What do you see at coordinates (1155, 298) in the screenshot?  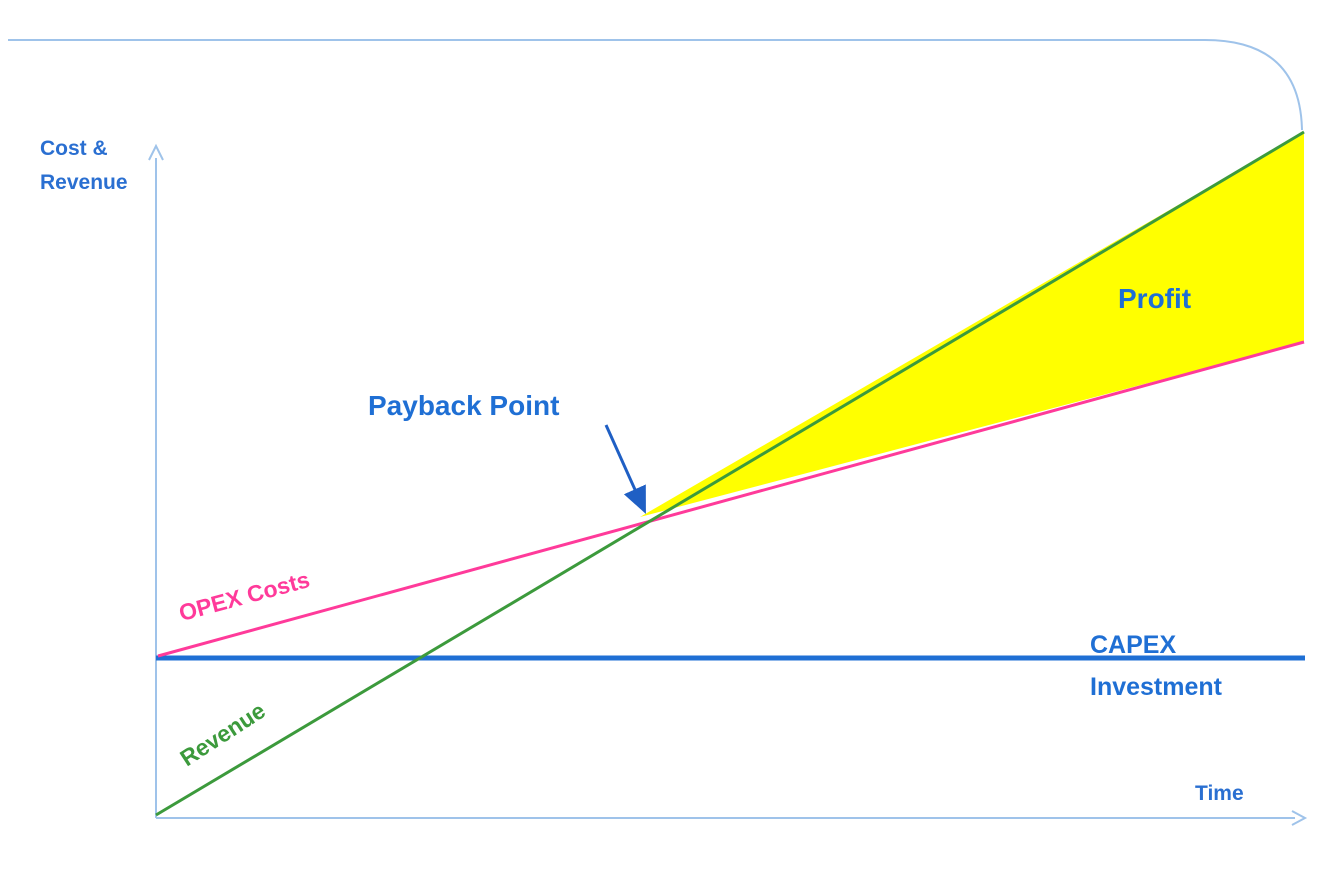 I see `profit-label: Profit` at bounding box center [1155, 298].